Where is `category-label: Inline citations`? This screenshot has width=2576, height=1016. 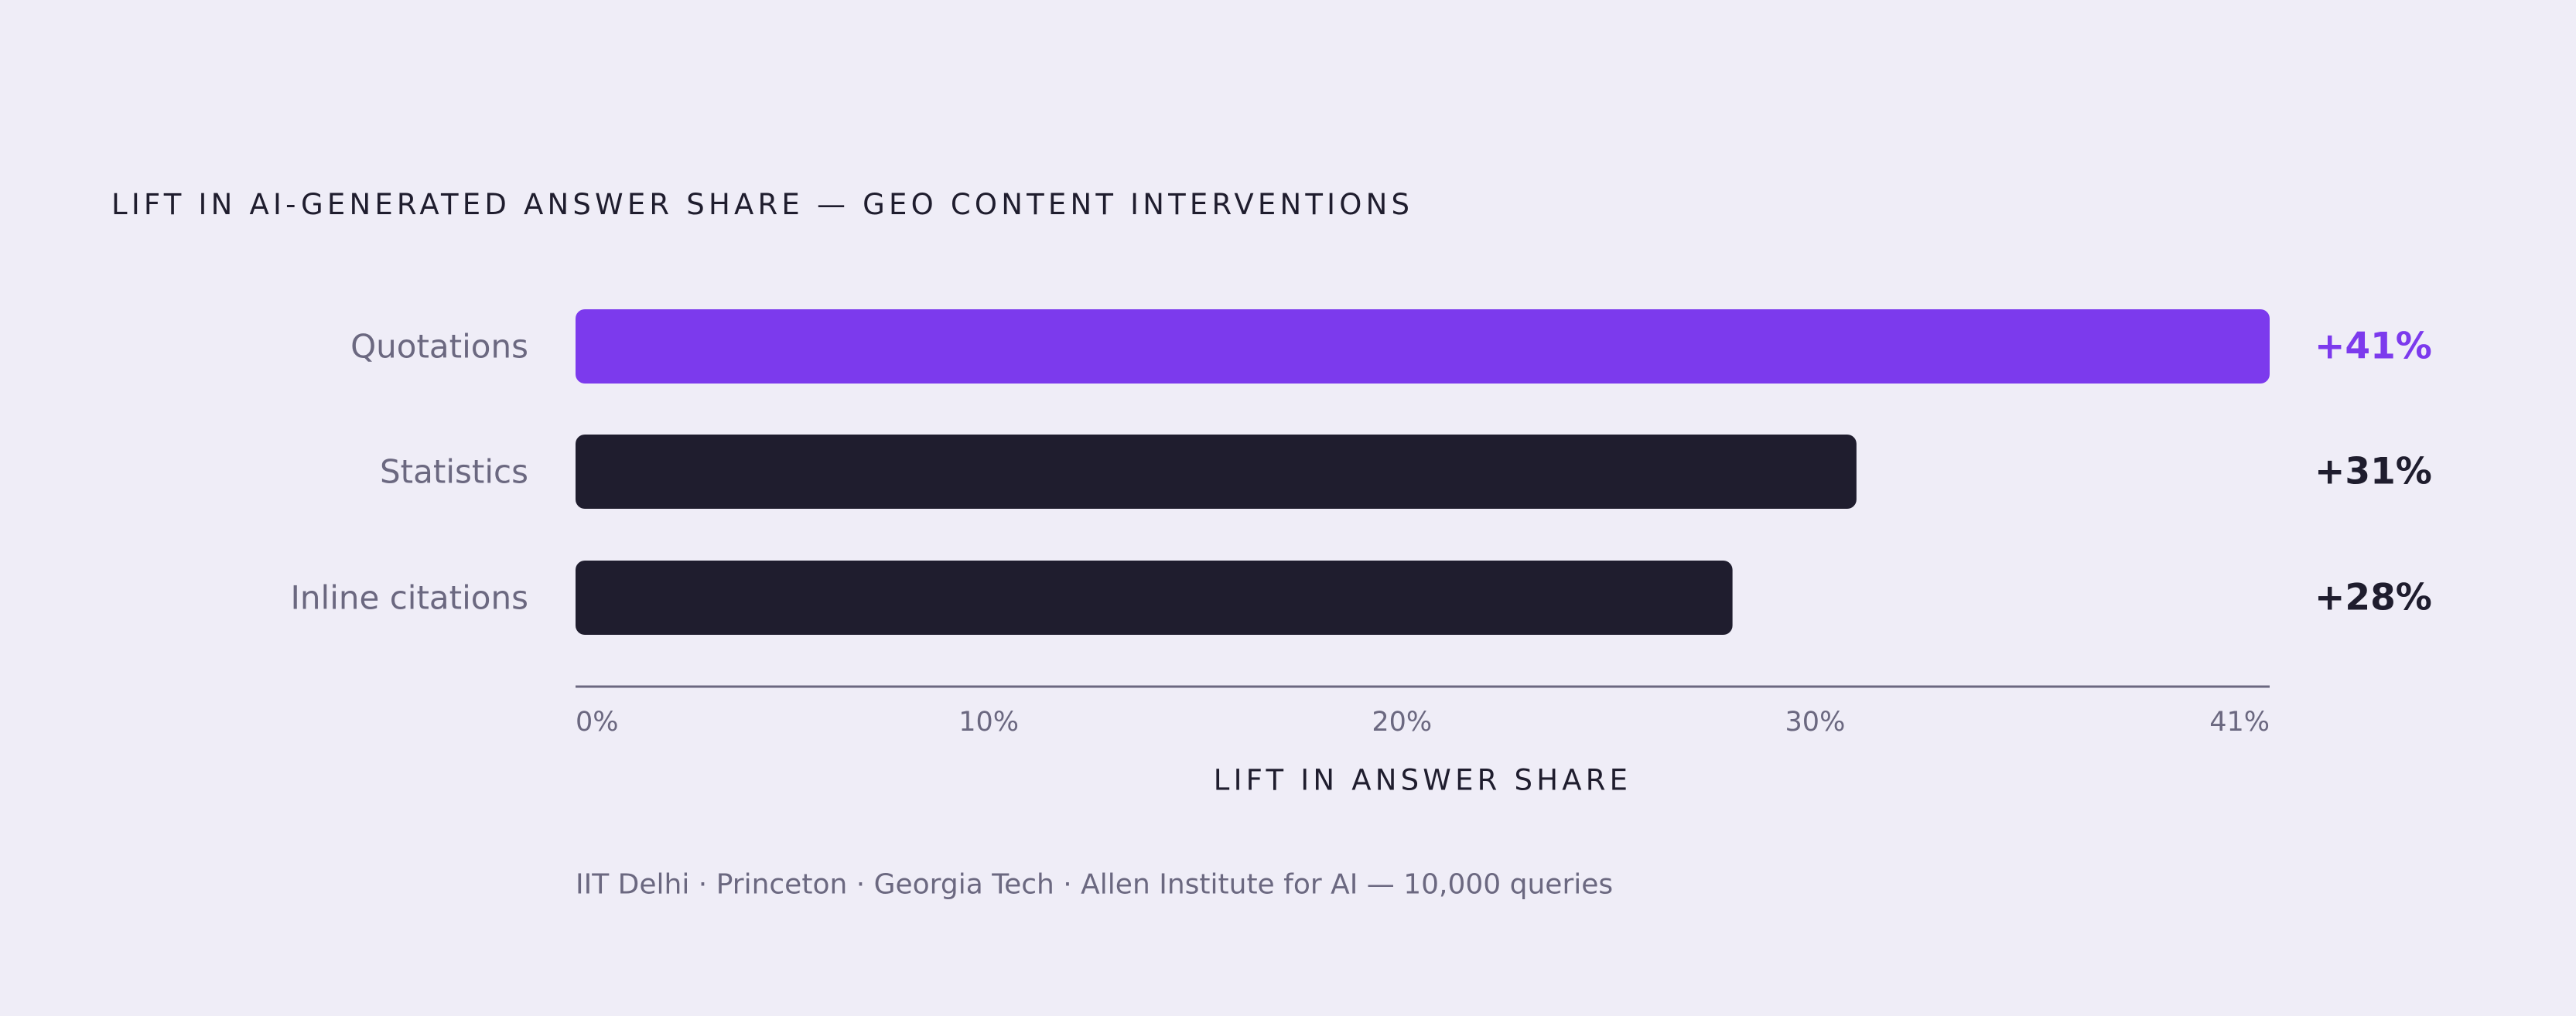 category-label: Inline citations is located at coordinates (409, 598).